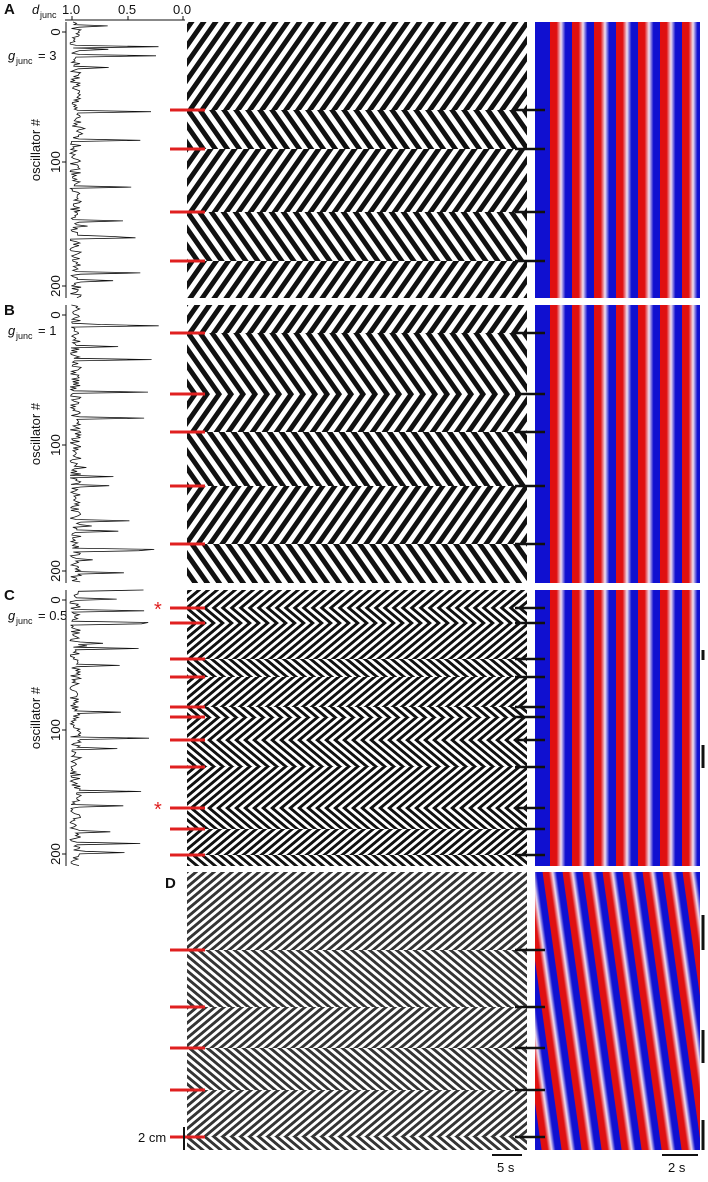 The height and width of the screenshot is (1182, 708). I want to click on panel-label: B, so click(9, 310).